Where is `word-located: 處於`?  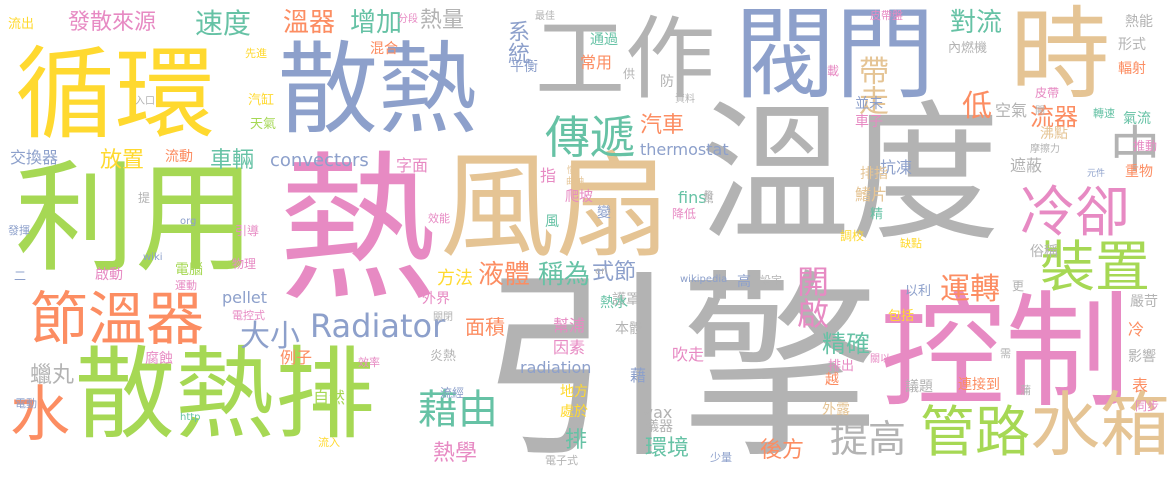
word-located: 處於 is located at coordinates (574, 412).